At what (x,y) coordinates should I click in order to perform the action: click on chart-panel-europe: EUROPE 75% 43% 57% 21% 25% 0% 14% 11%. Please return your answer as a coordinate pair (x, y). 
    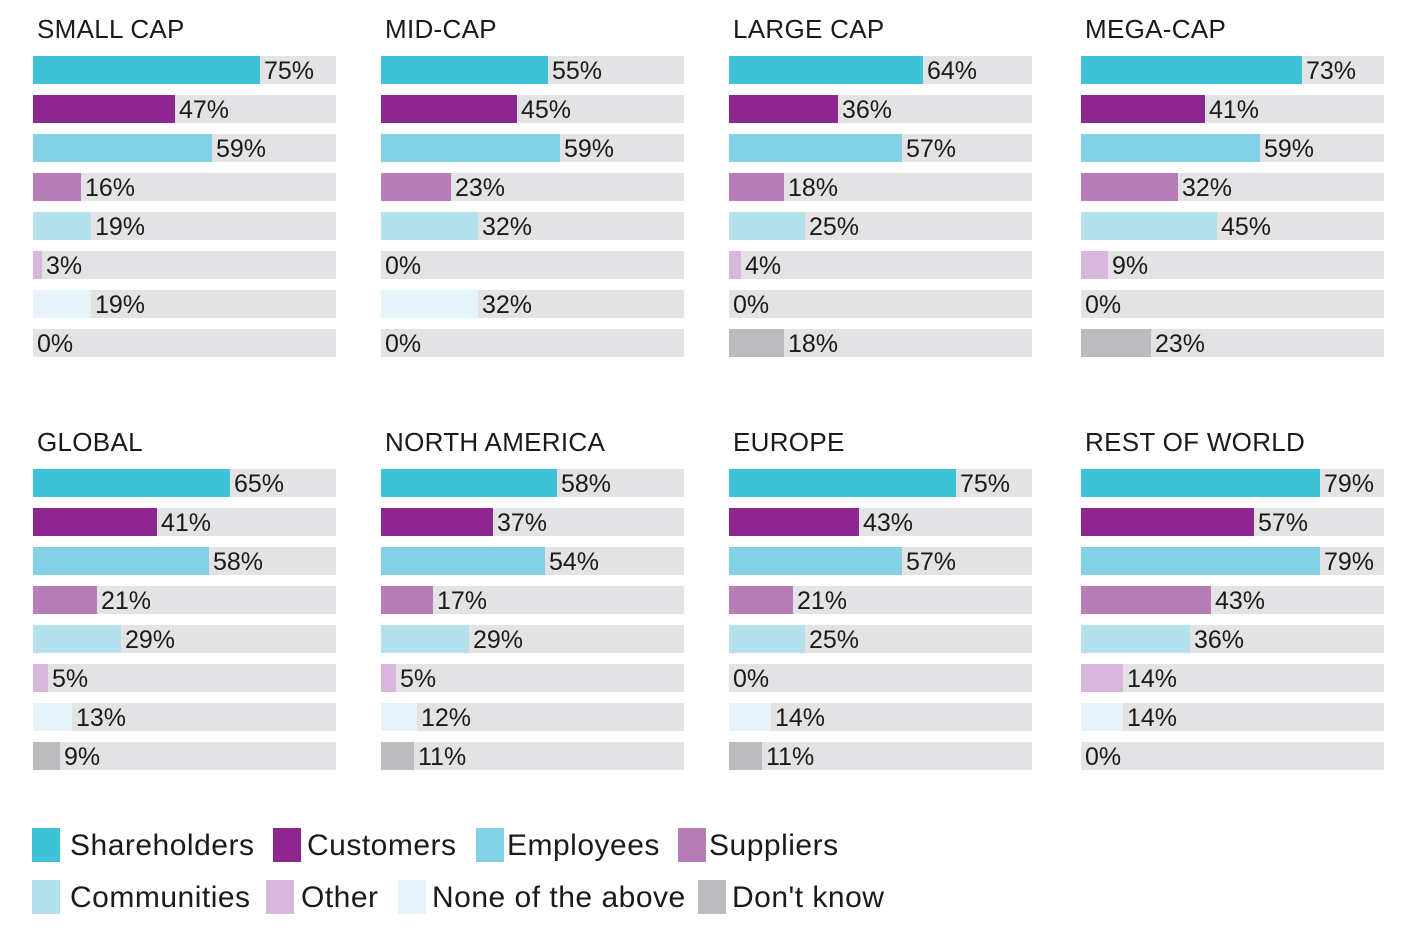
    Looking at the image, I should click on (880, 604).